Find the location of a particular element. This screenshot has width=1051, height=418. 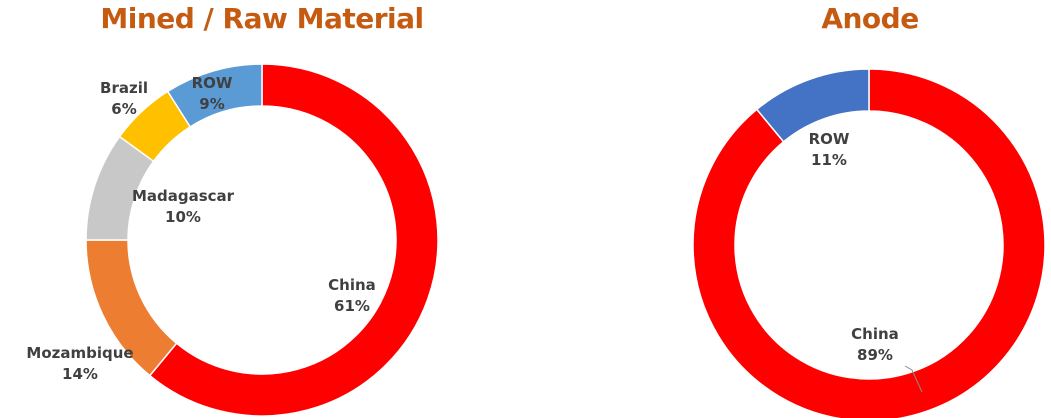

label-brazil-value: 6% is located at coordinates (123, 109).